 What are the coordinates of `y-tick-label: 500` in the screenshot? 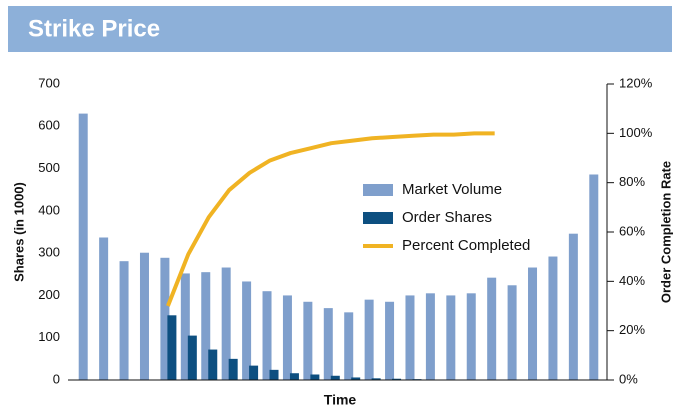 It's located at (49, 167).